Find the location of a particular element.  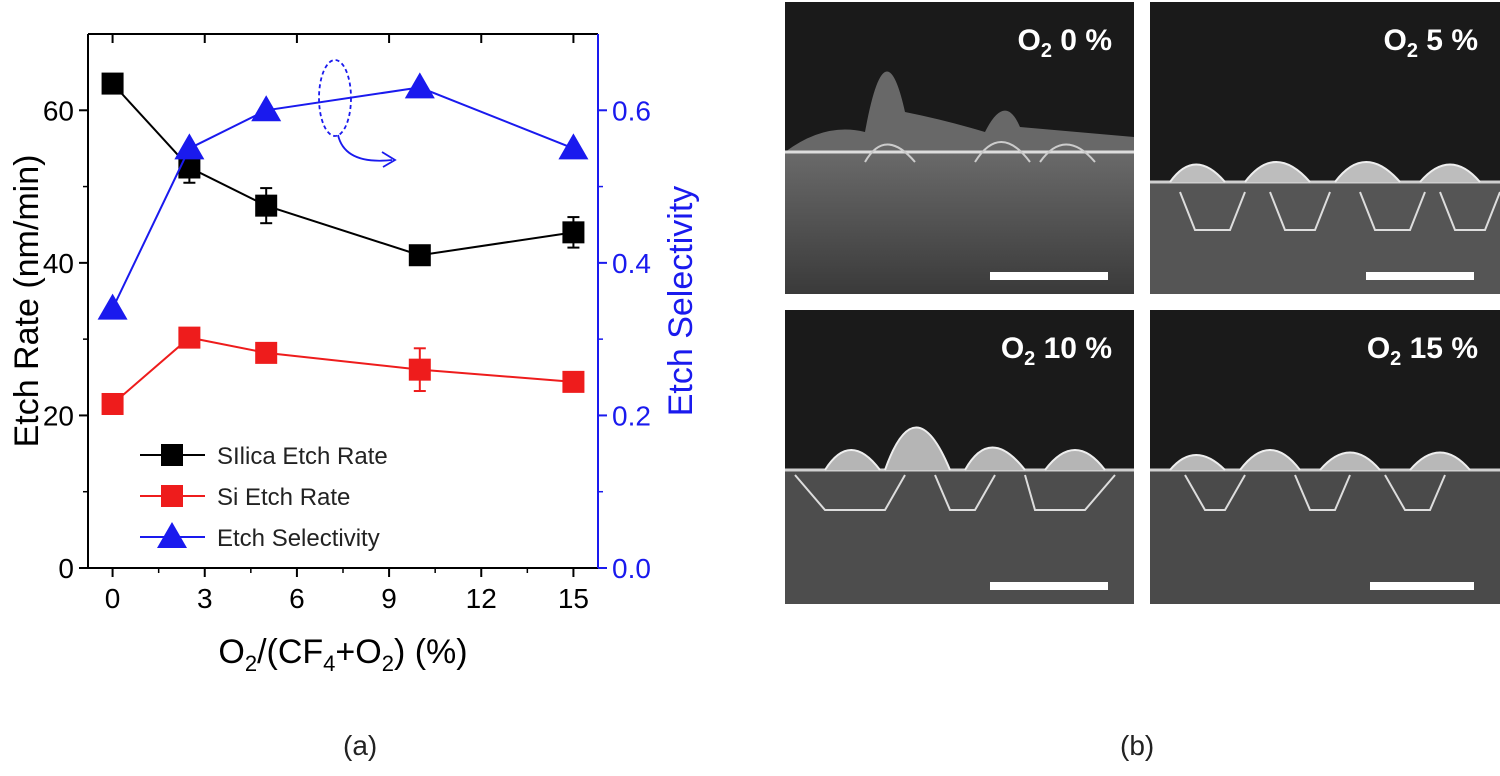

y-tick-label: 20 is located at coordinates (58, 415).